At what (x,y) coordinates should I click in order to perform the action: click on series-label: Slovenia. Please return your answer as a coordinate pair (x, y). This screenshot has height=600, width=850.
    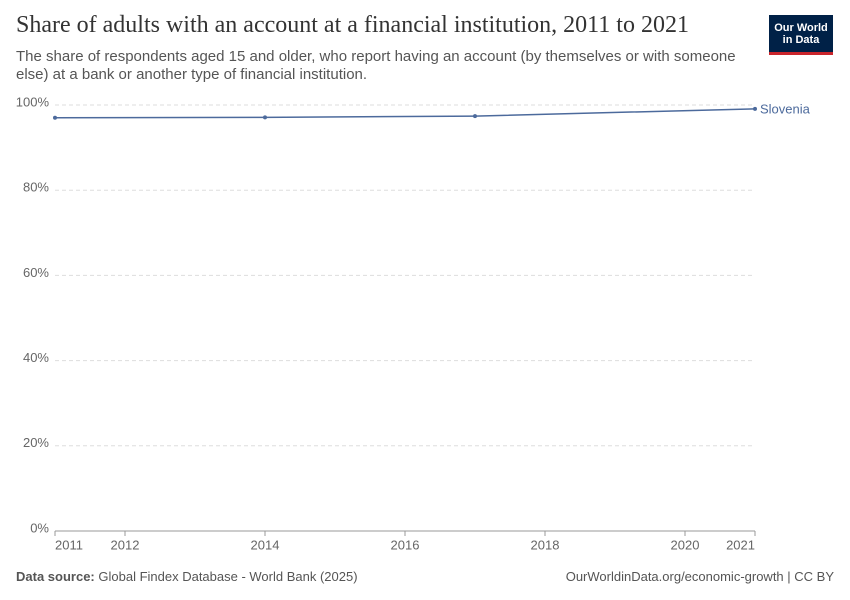
    Looking at the image, I should click on (785, 108).